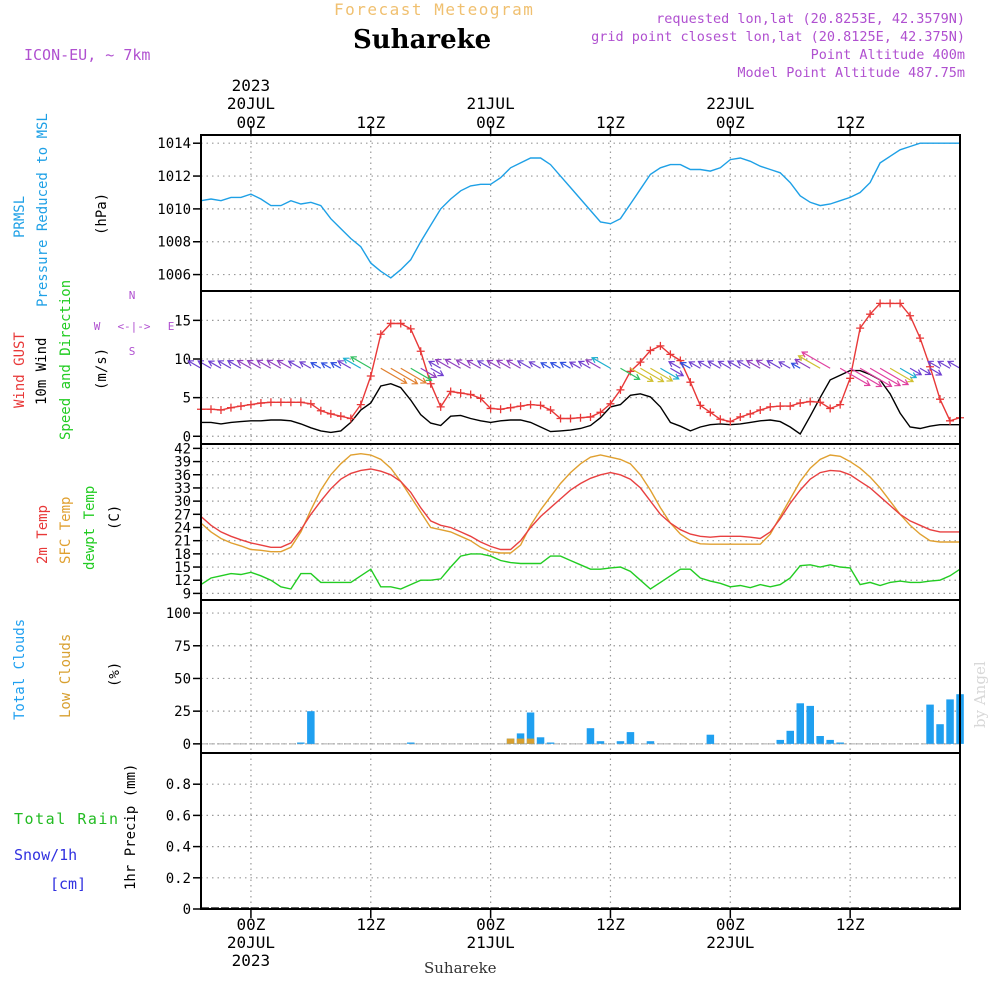  Describe the element at coordinates (580, 210) in the screenshot. I see `pressure-line` at that location.